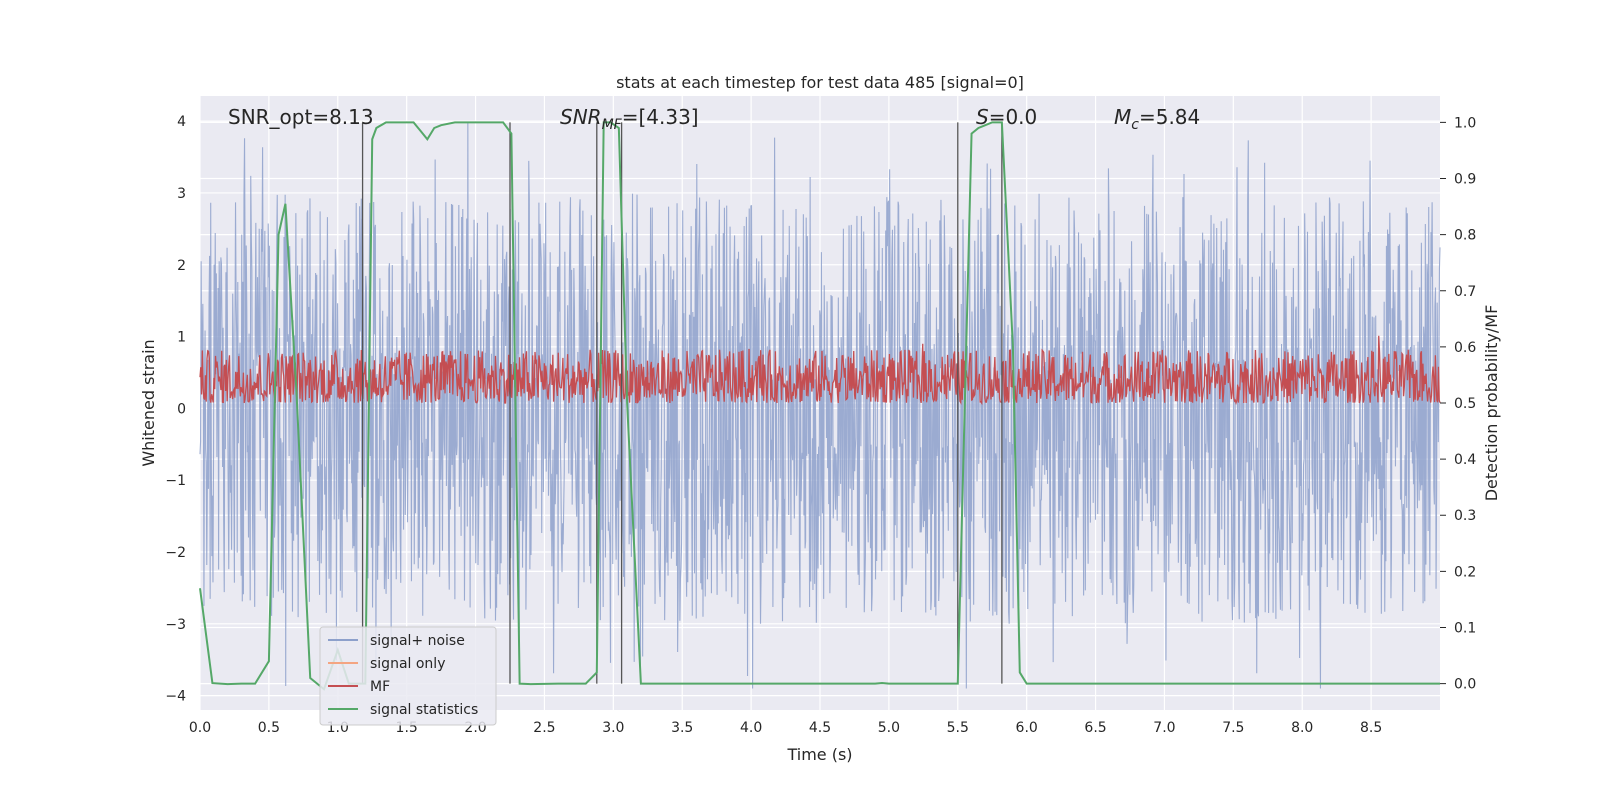 The width and height of the screenshot is (1600, 800). What do you see at coordinates (181, 122) in the screenshot?
I see `y-tick-label: 4` at bounding box center [181, 122].